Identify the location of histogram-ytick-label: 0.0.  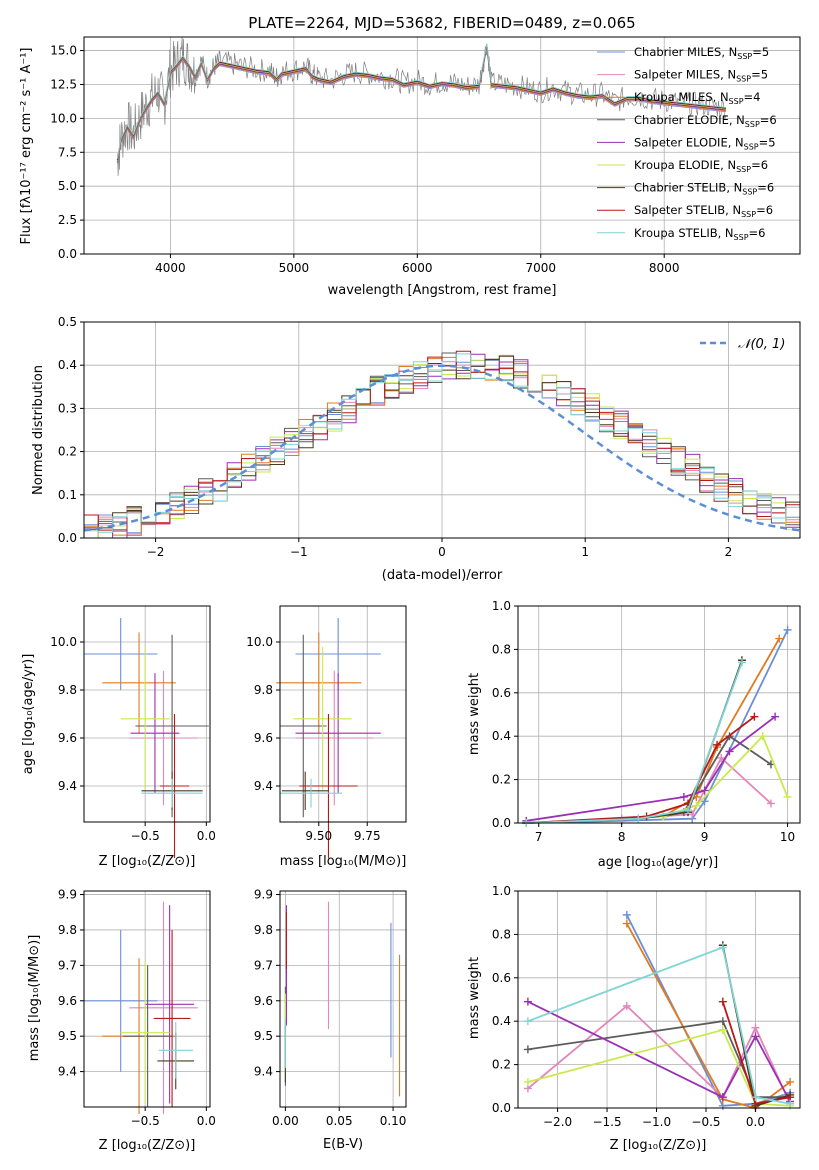
(67, 538).